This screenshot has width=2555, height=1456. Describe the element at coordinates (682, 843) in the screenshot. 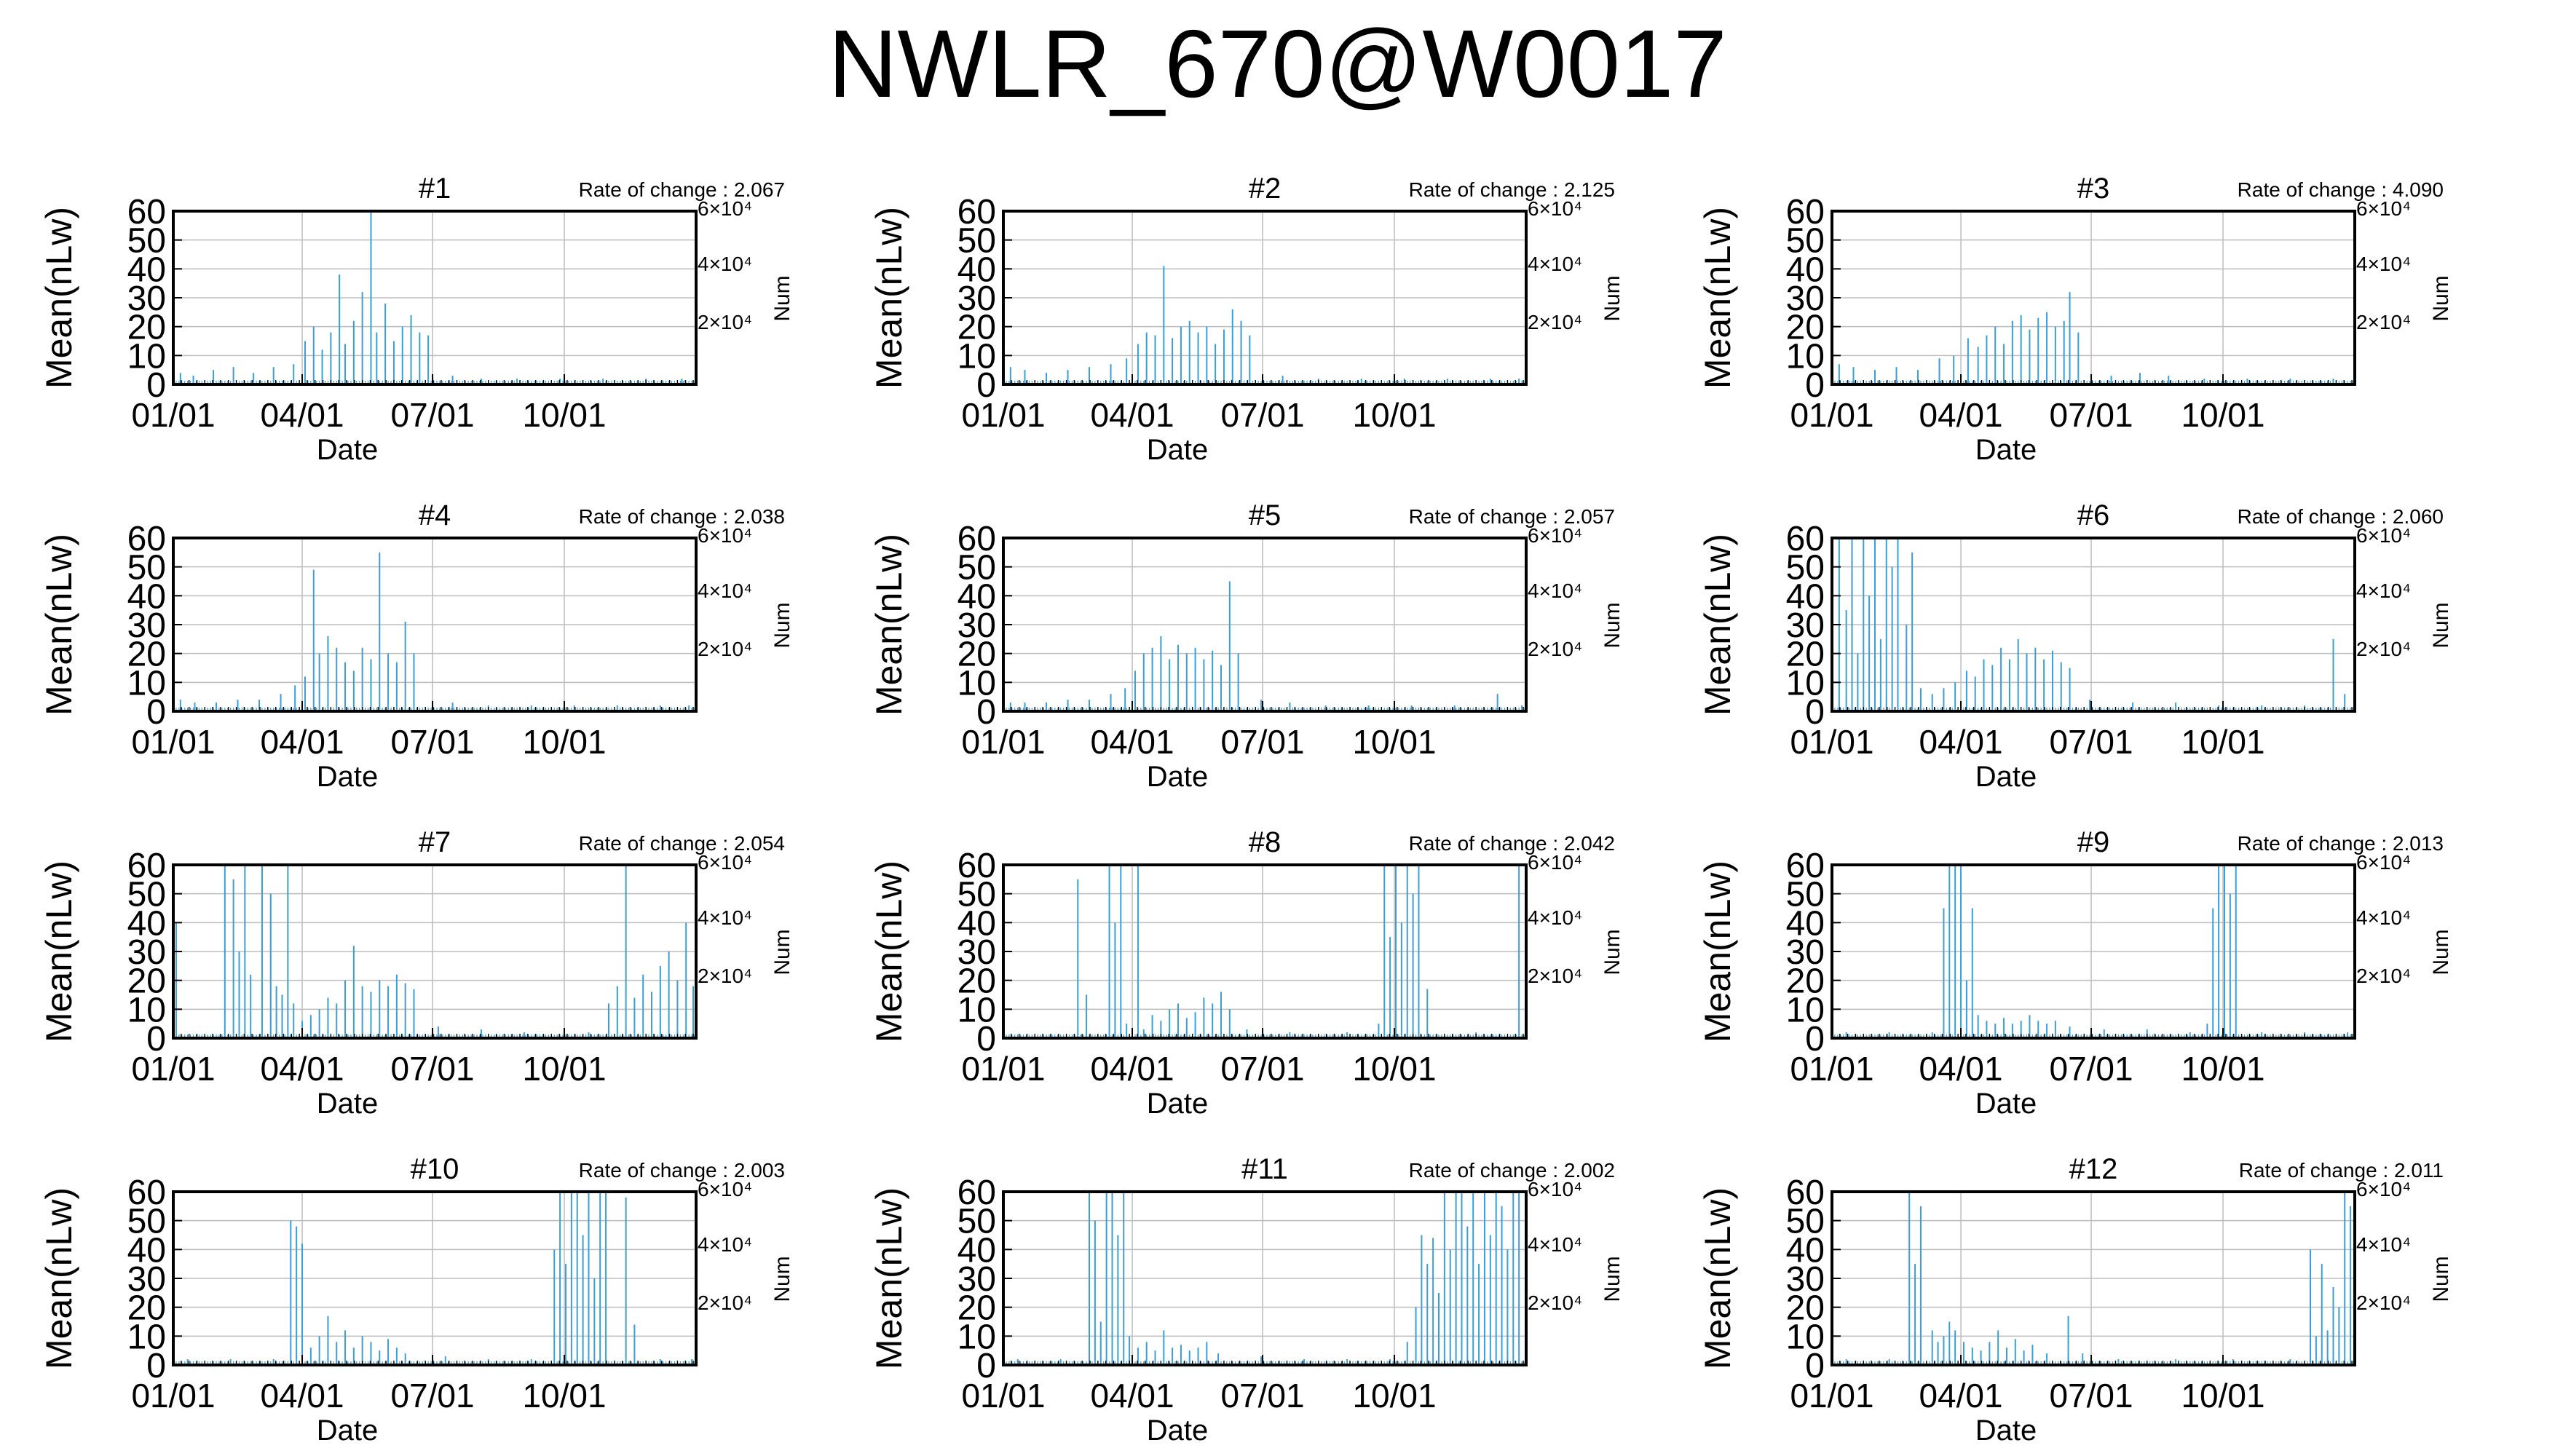

I see `rate-of-change-label: Rate of change : 2.054` at that location.